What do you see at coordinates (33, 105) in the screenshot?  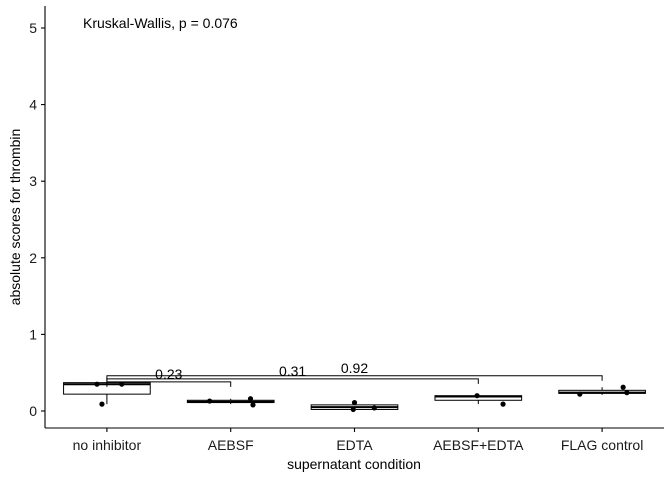 I see `y-tick-label: 4` at bounding box center [33, 105].